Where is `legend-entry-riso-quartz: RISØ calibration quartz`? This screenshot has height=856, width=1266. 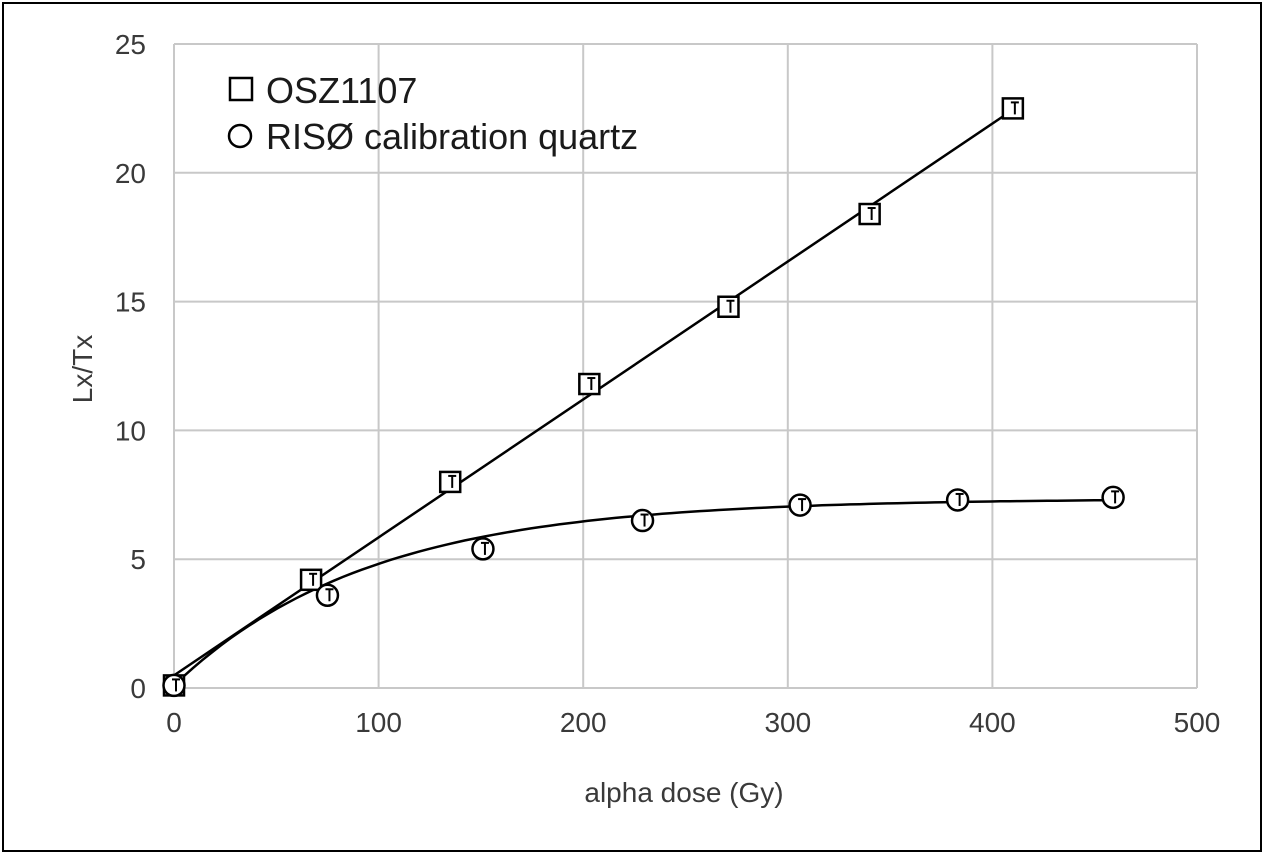 legend-entry-riso-quartz: RISØ calibration quartz is located at coordinates (452, 136).